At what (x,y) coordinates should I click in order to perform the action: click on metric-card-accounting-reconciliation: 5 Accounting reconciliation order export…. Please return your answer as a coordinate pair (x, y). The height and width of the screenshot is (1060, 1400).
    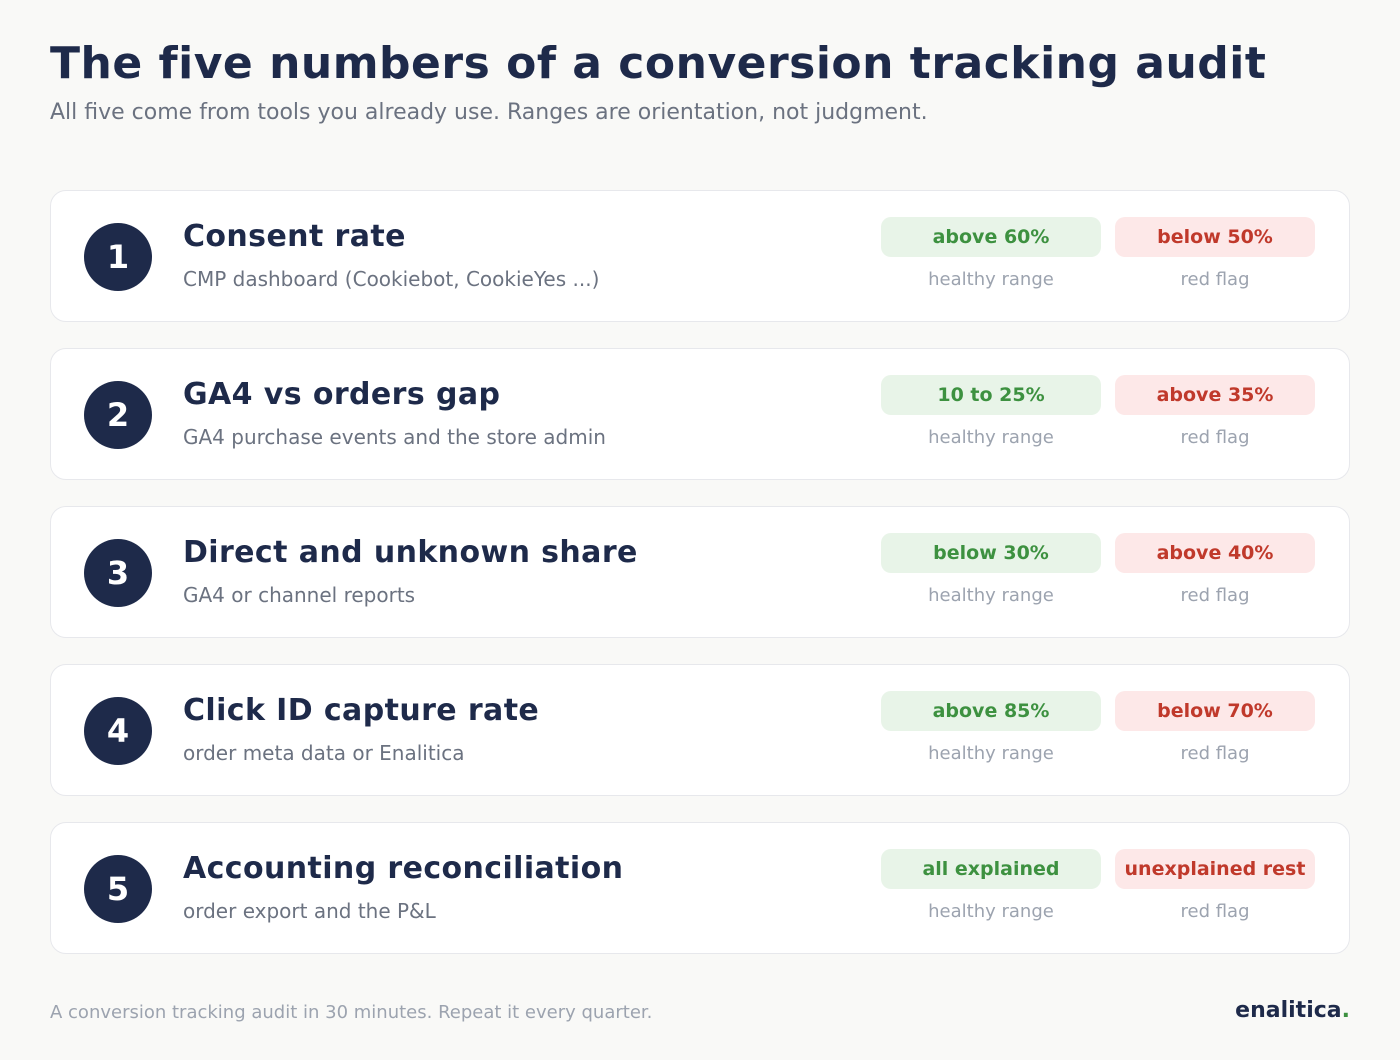
    Looking at the image, I should click on (700, 888).